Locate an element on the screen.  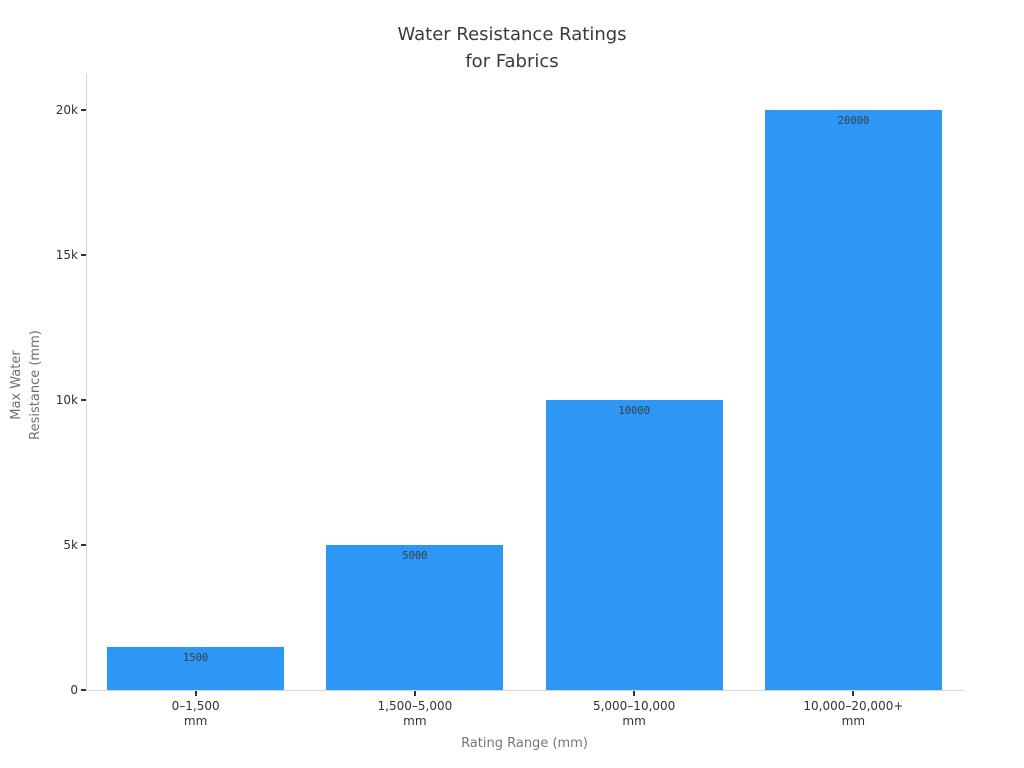
y-tick-label: 15k is located at coordinates (66, 255).